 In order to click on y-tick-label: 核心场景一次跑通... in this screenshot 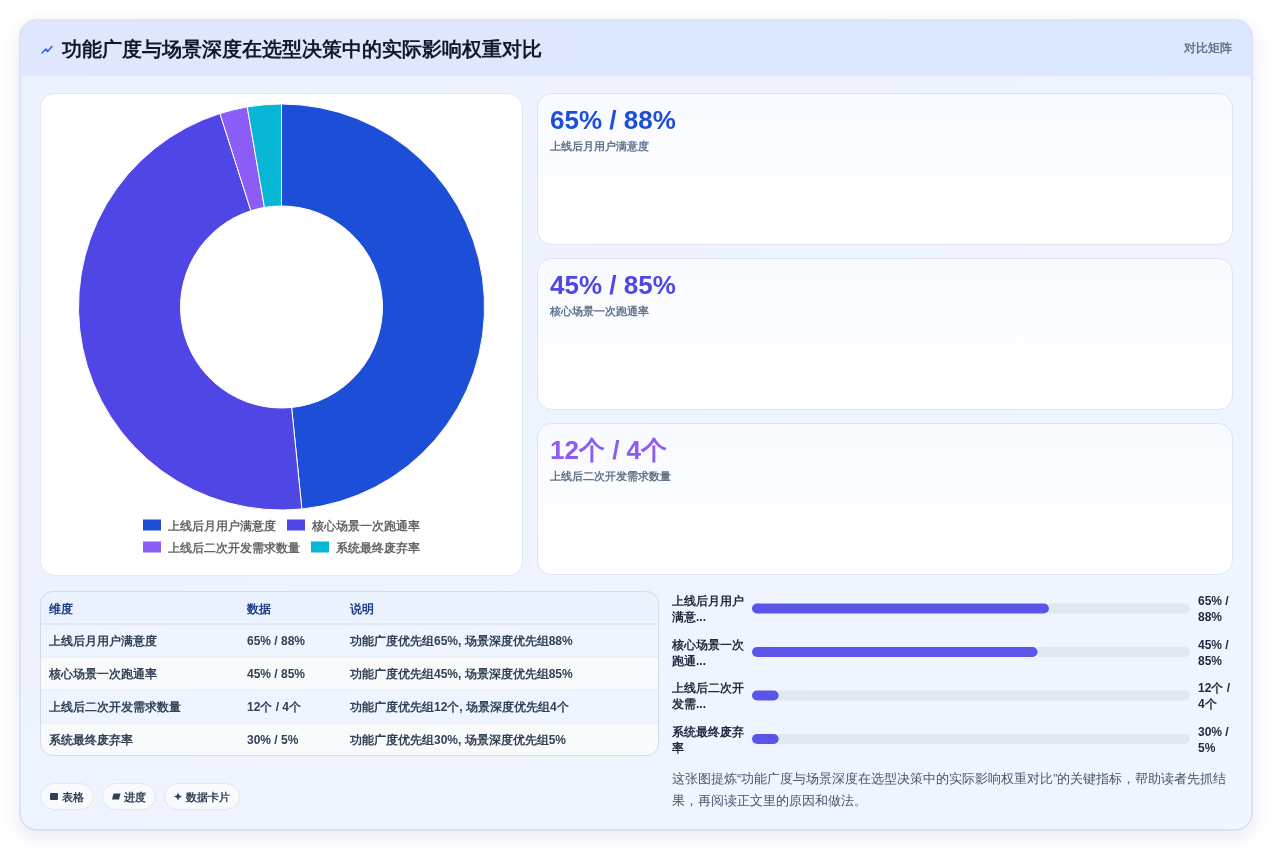, I will do `click(708, 652)`.